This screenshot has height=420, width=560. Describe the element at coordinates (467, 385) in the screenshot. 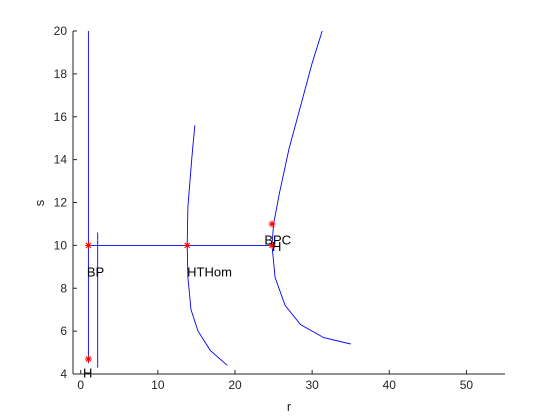

I see `x-tick-label: 50` at that location.